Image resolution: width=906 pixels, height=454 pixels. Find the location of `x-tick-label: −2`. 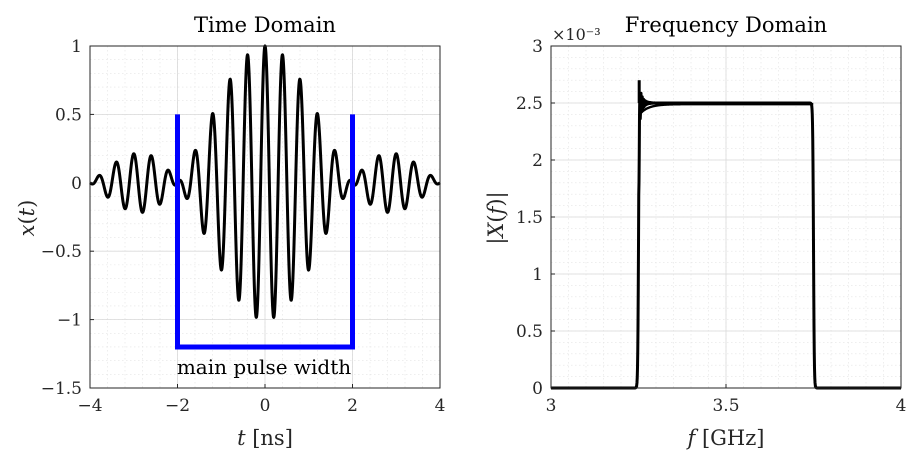

x-tick-label: −2 is located at coordinates (177, 406).